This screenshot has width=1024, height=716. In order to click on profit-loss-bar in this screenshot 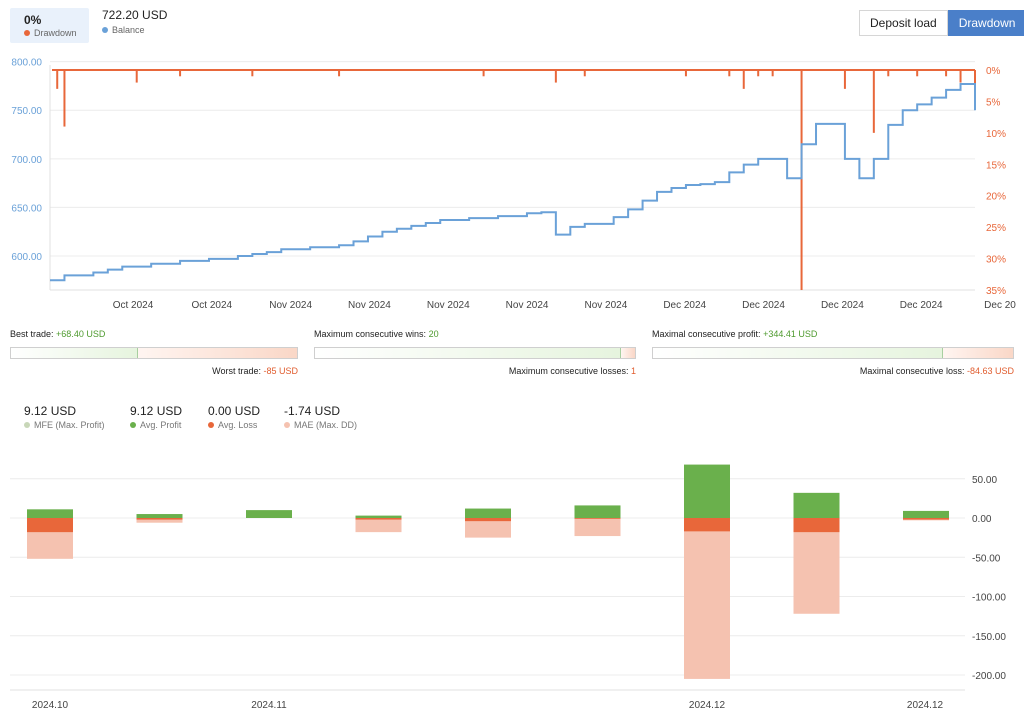, I will do `click(833, 353)`.